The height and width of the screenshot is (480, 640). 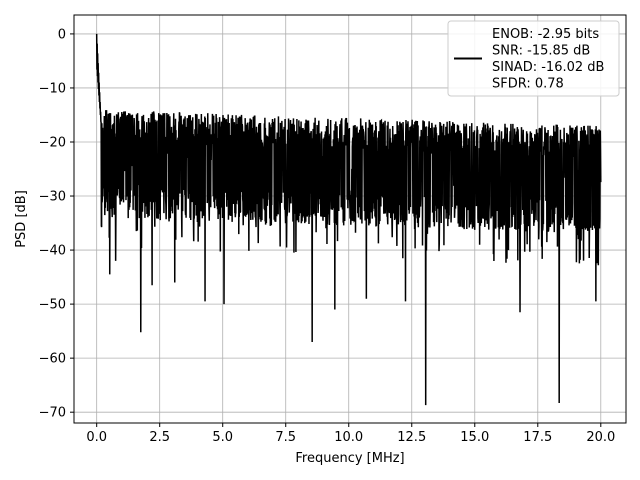 What do you see at coordinates (52, 88) in the screenshot?
I see `y-tick-label: −10` at bounding box center [52, 88].